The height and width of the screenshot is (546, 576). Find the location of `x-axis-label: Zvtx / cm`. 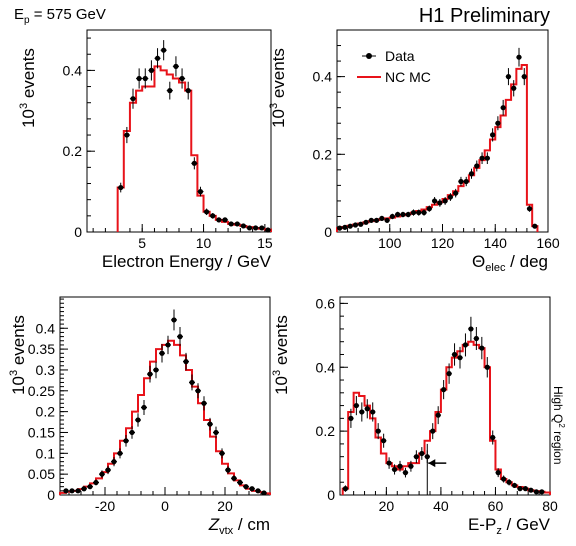

x-axis-label: Zvtx / cm is located at coordinates (239, 526).